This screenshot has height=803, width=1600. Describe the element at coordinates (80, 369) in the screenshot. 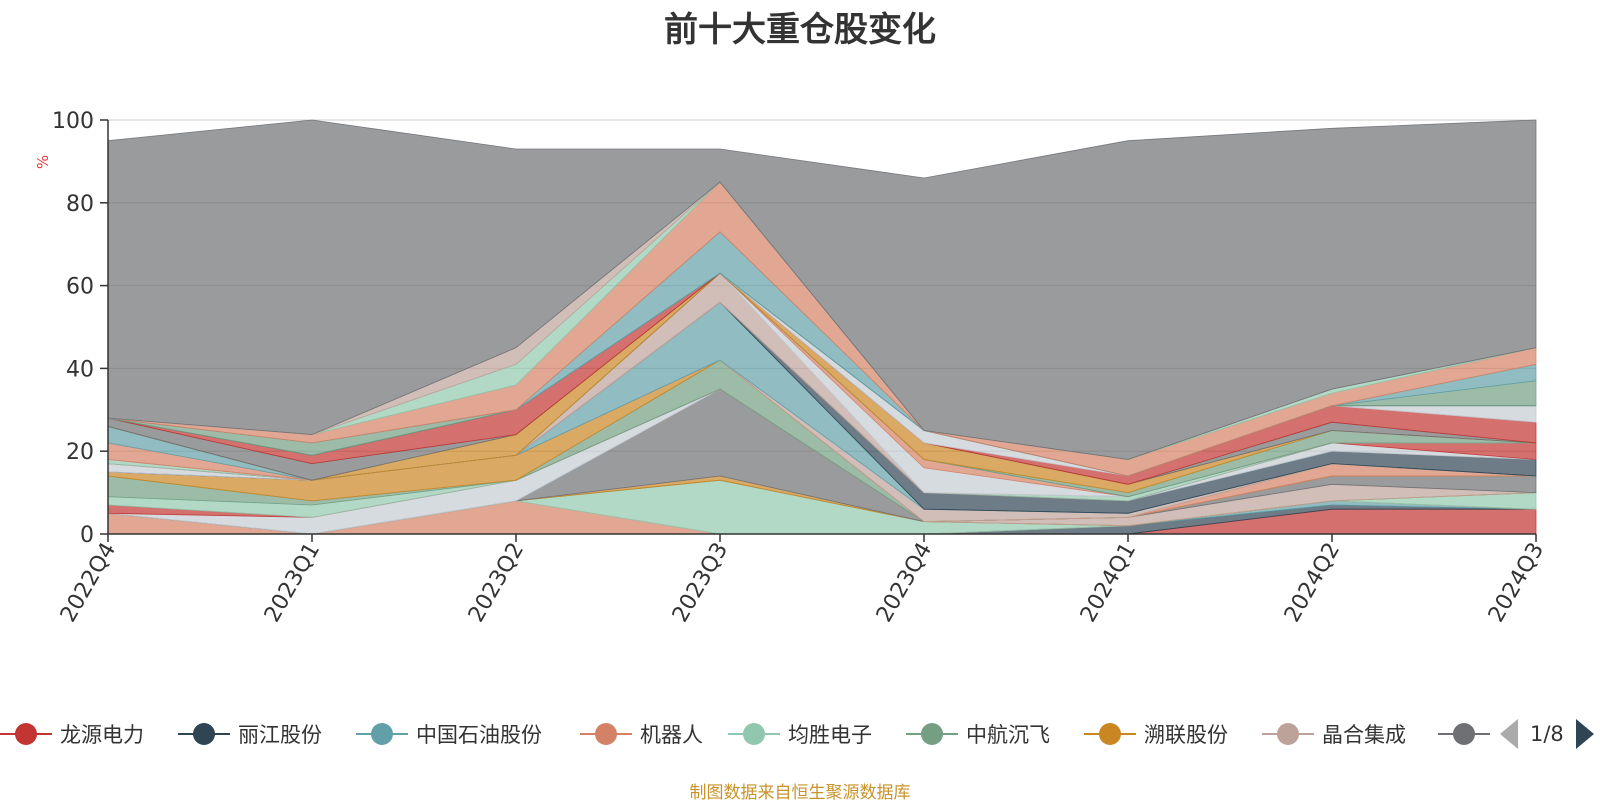

I see `y-tick-label-40: 40` at that location.